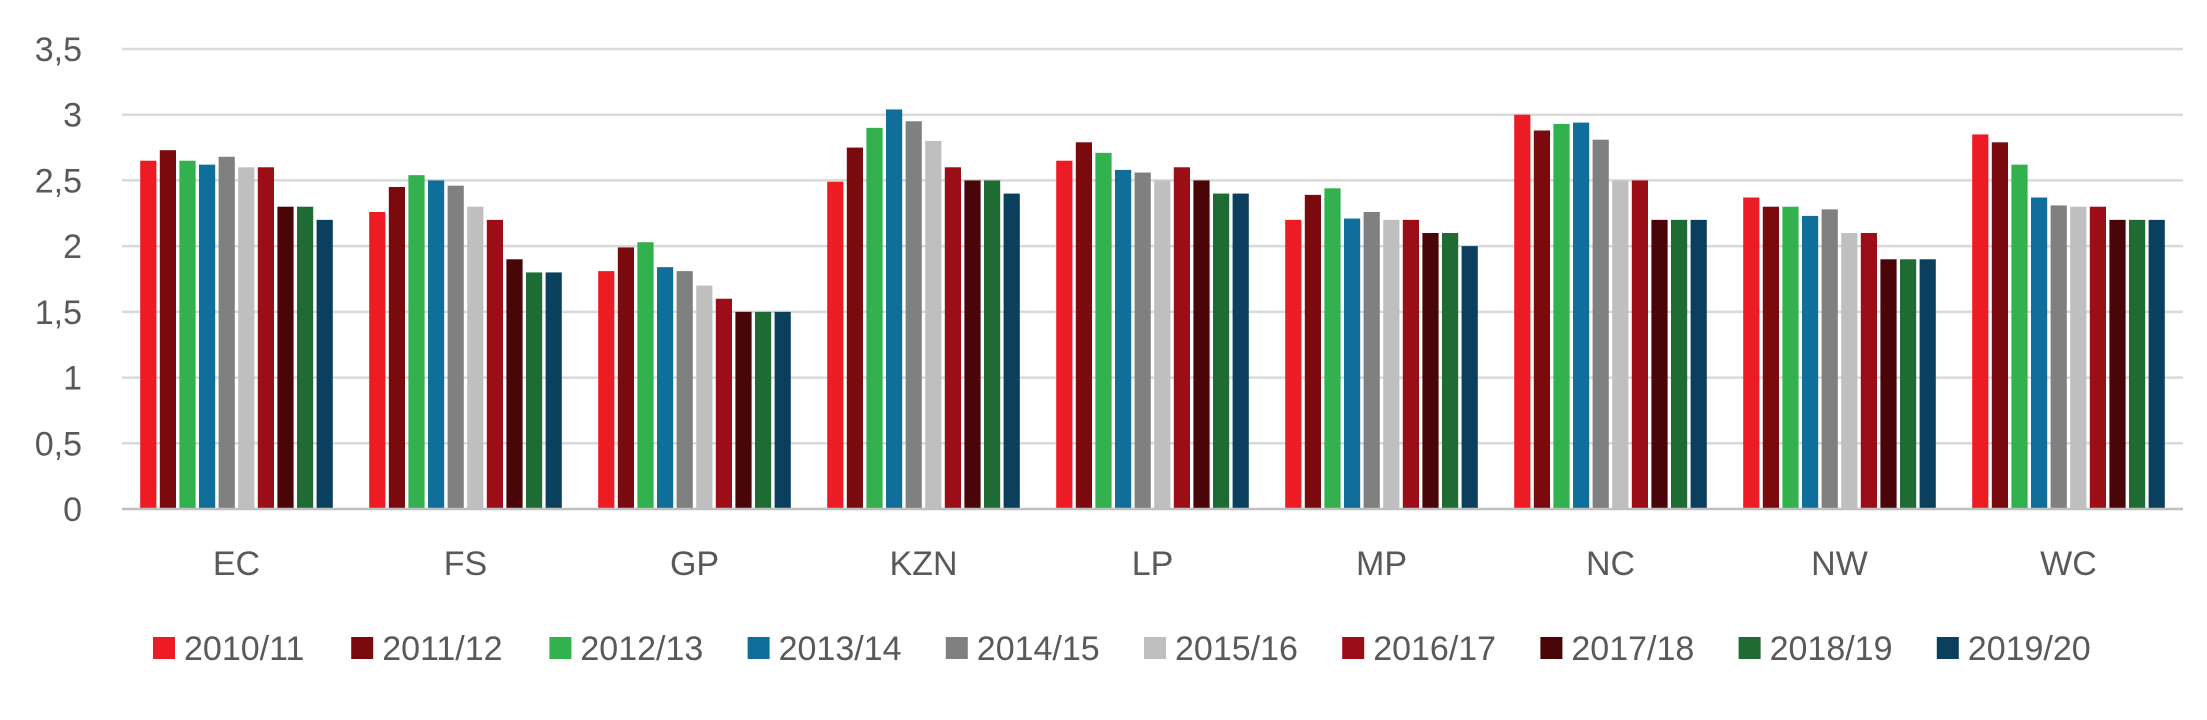 This screenshot has height=720, width=2207. Describe the element at coordinates (840, 649) in the screenshot. I see `legend-label: 2013/14` at that location.